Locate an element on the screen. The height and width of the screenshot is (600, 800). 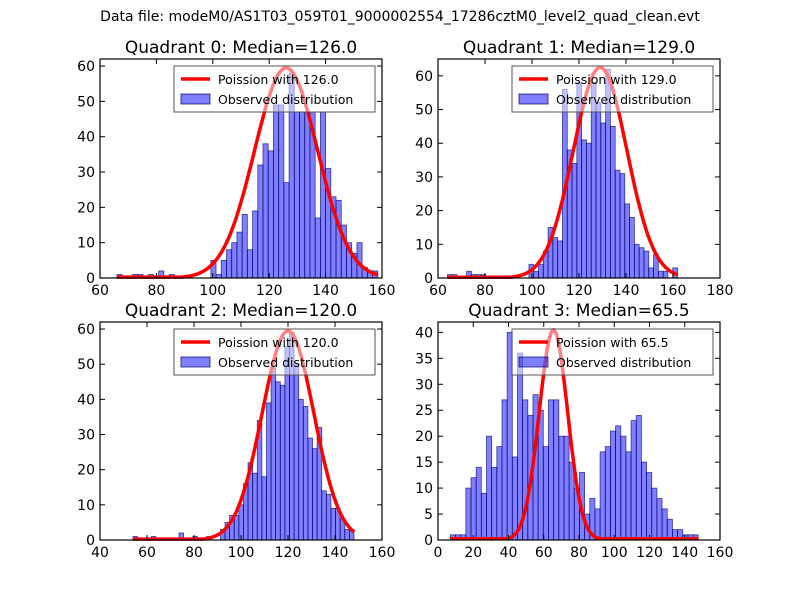
y-tick-label: 50 is located at coordinates (424, 111).